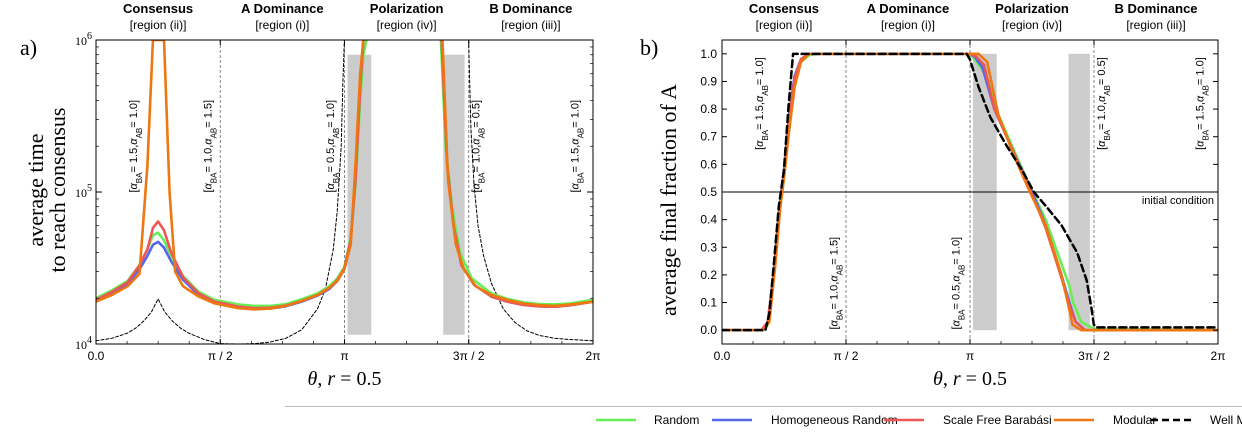 The width and height of the screenshot is (1242, 433). What do you see at coordinates (708, 137) in the screenshot?
I see `y-tick-label-8: 0.7` at bounding box center [708, 137].